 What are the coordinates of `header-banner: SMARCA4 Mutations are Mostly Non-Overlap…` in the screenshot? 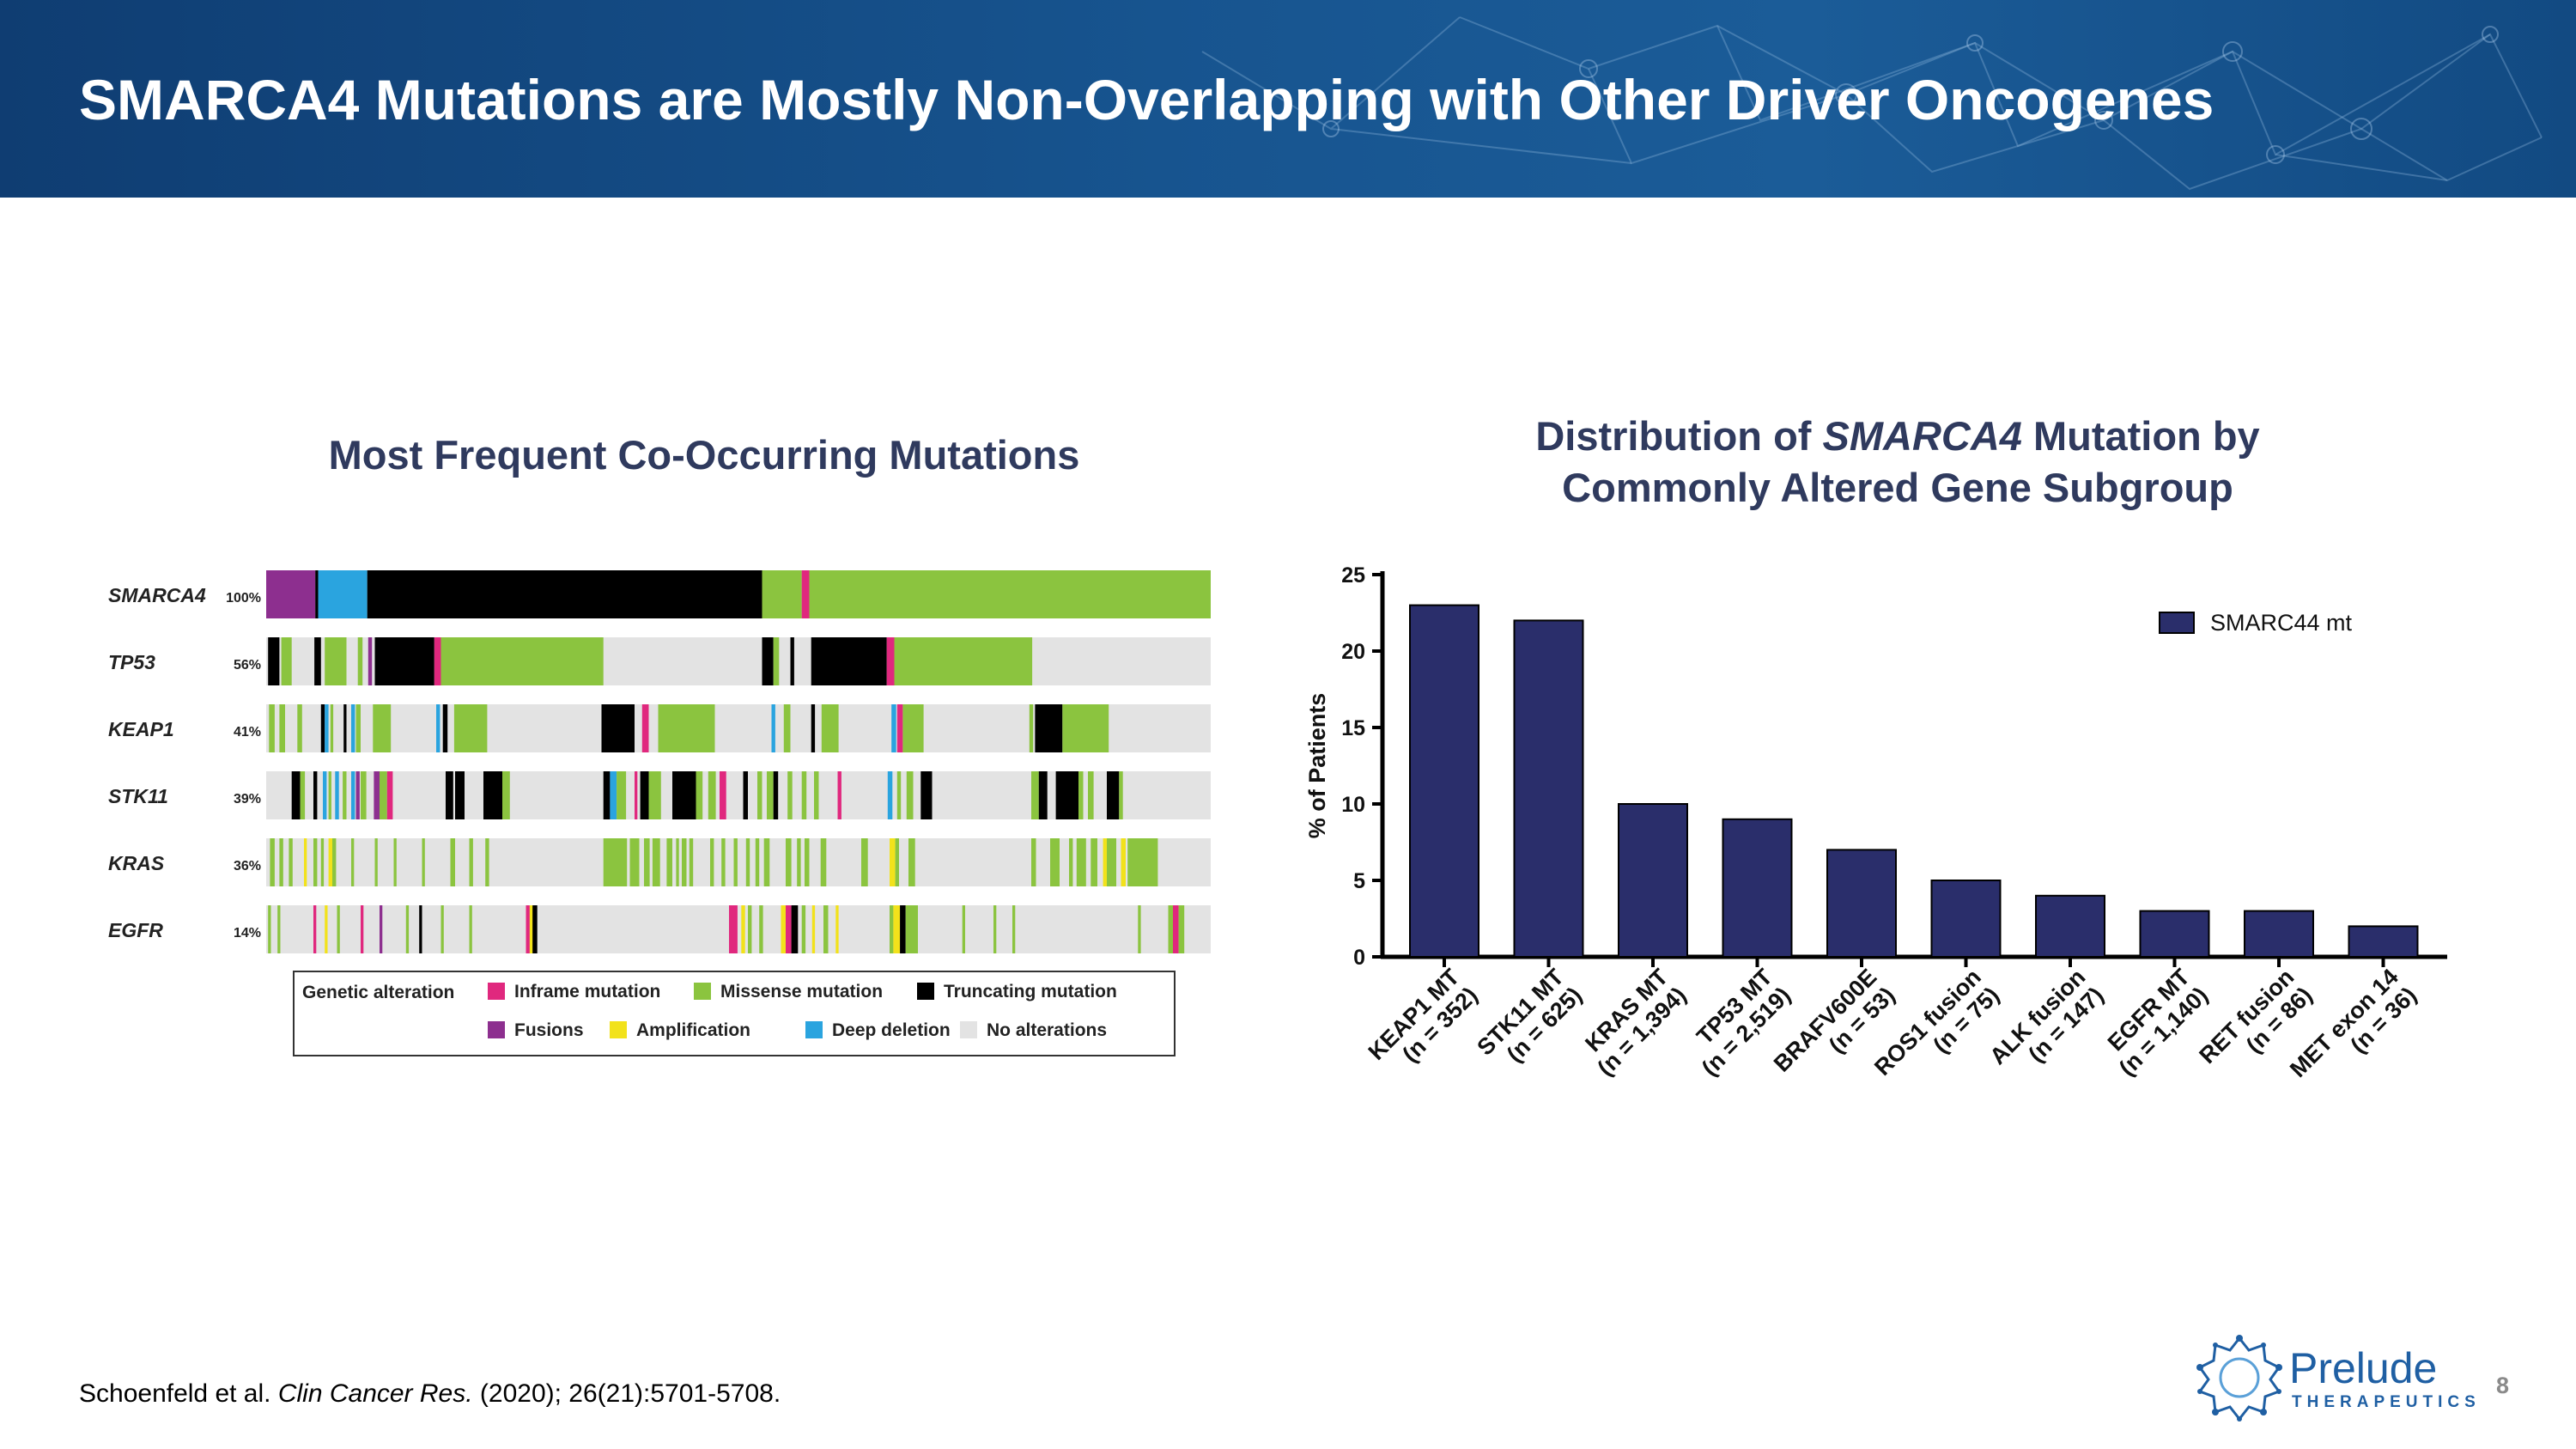 It's located at (1288, 99).